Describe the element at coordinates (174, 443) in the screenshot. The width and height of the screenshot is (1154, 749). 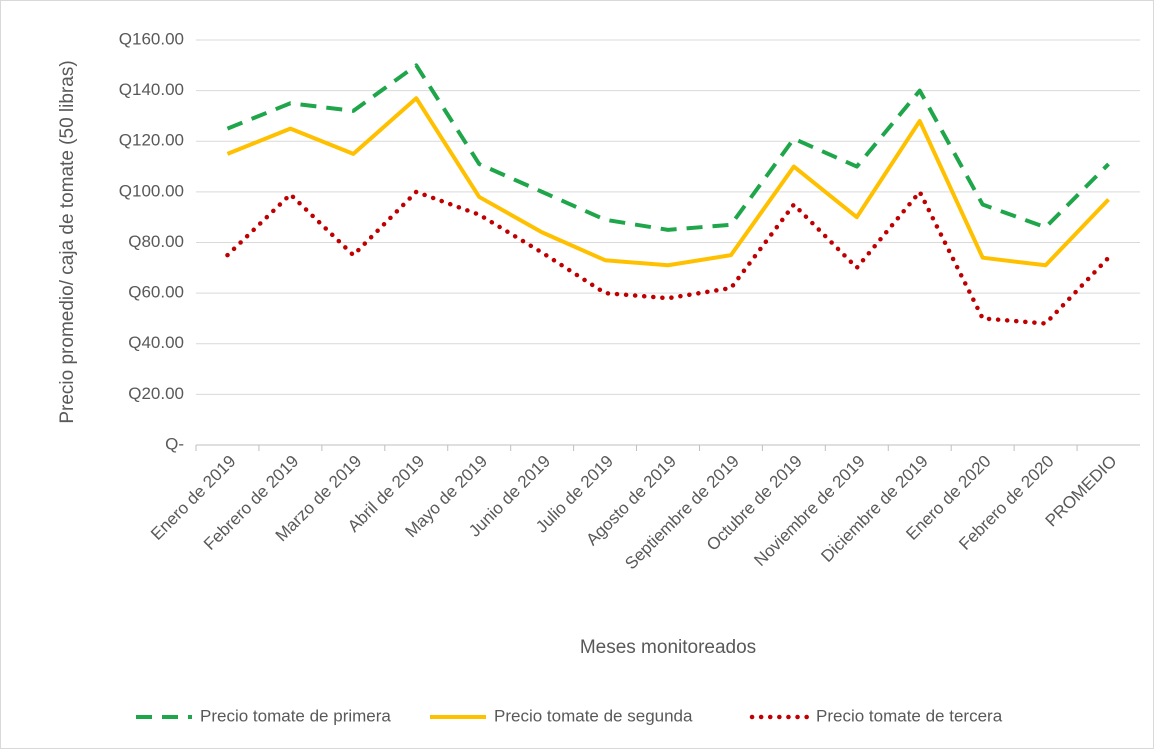
I see `y-tick-label: Q-` at that location.